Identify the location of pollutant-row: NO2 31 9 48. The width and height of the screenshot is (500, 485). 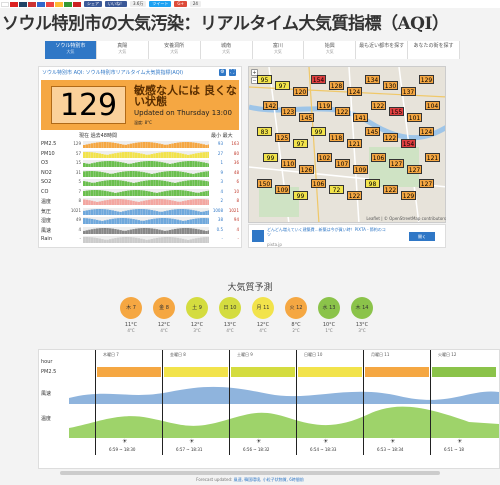
(141, 173).